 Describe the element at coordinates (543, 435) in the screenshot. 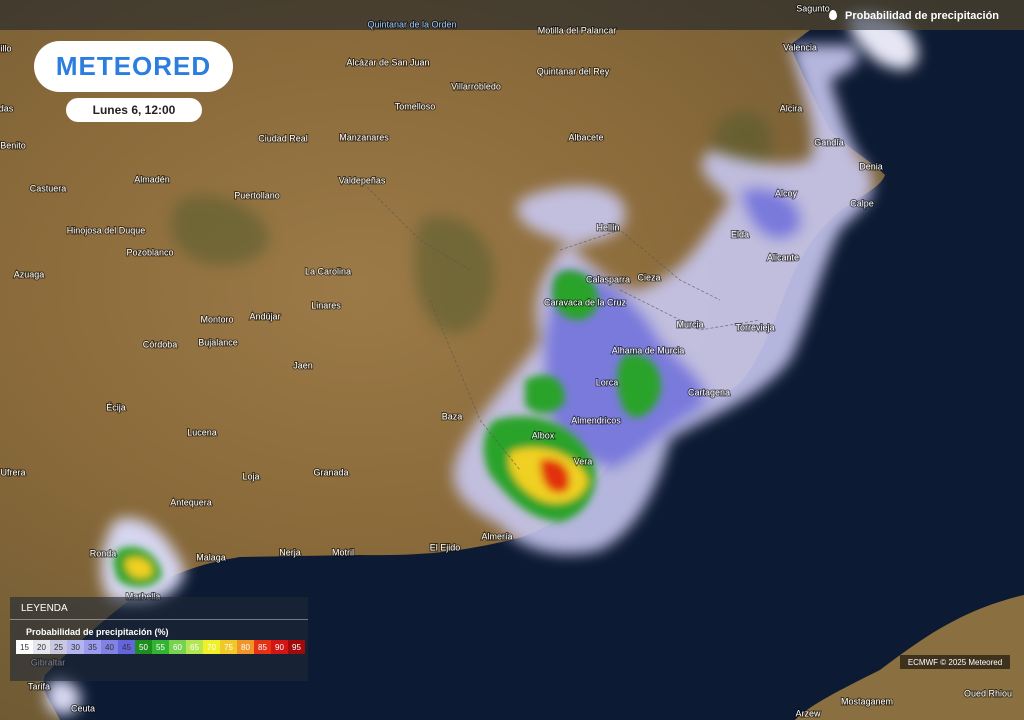

I see `city-label: Albox` at that location.